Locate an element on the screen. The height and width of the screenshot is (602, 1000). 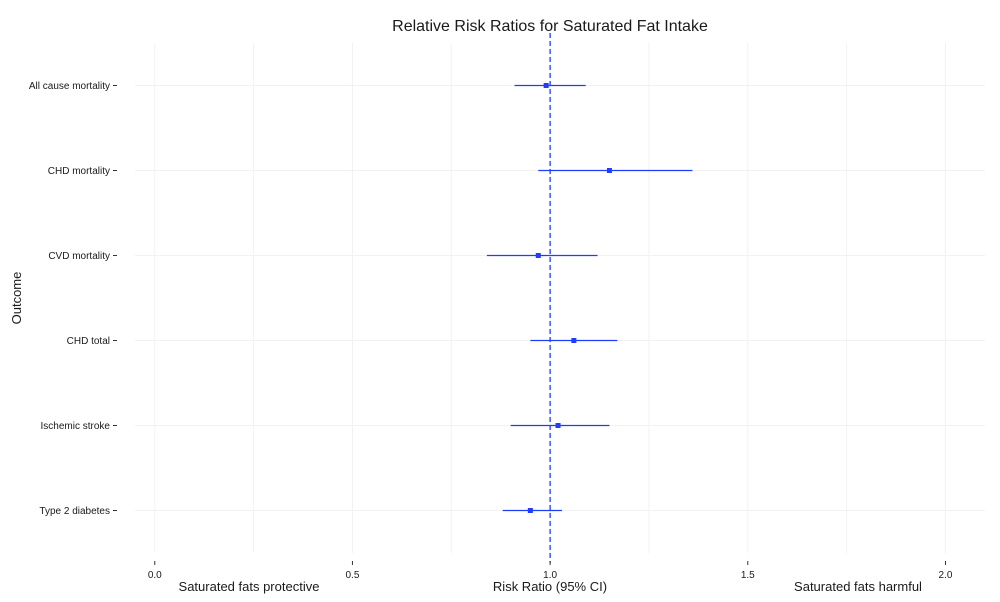
category-label: All cause mortality is located at coordinates (69, 86).